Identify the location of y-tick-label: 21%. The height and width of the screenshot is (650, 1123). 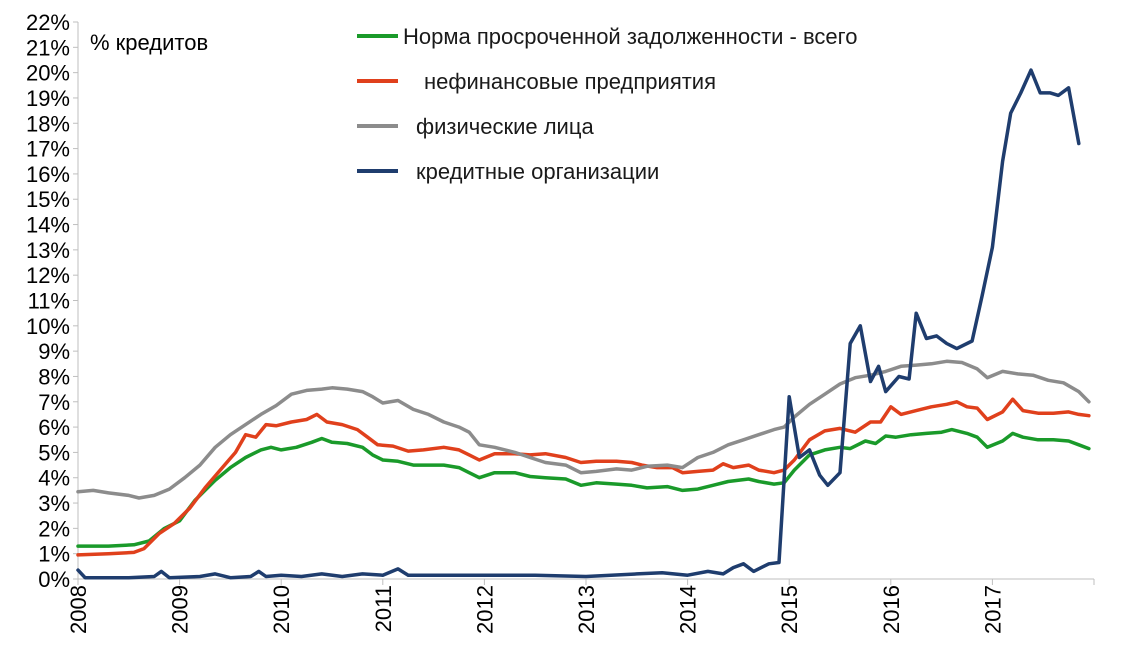
(48, 47).